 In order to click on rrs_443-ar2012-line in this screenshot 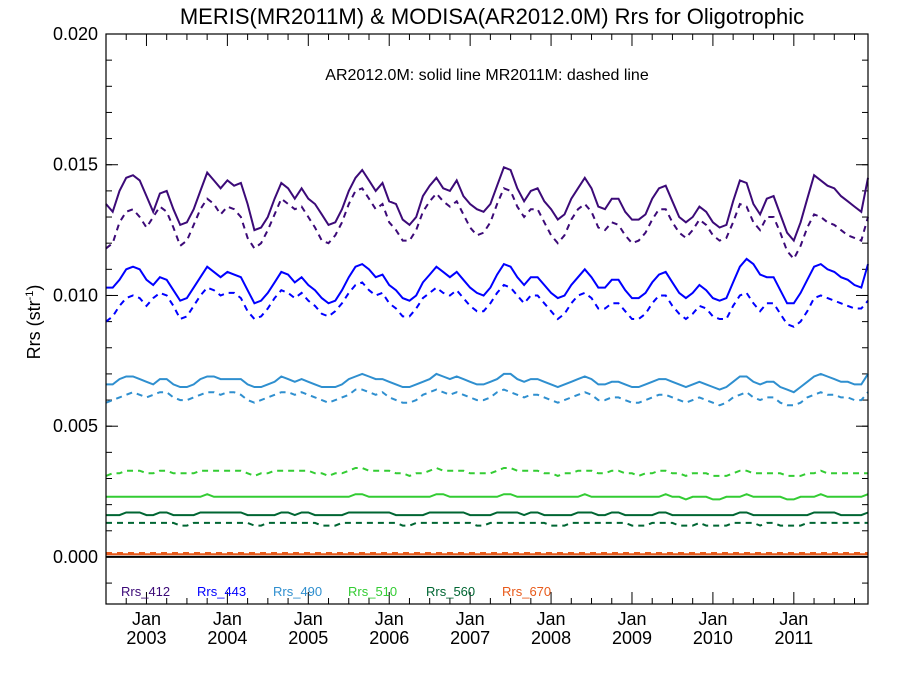, I will do `click(487, 281)`.